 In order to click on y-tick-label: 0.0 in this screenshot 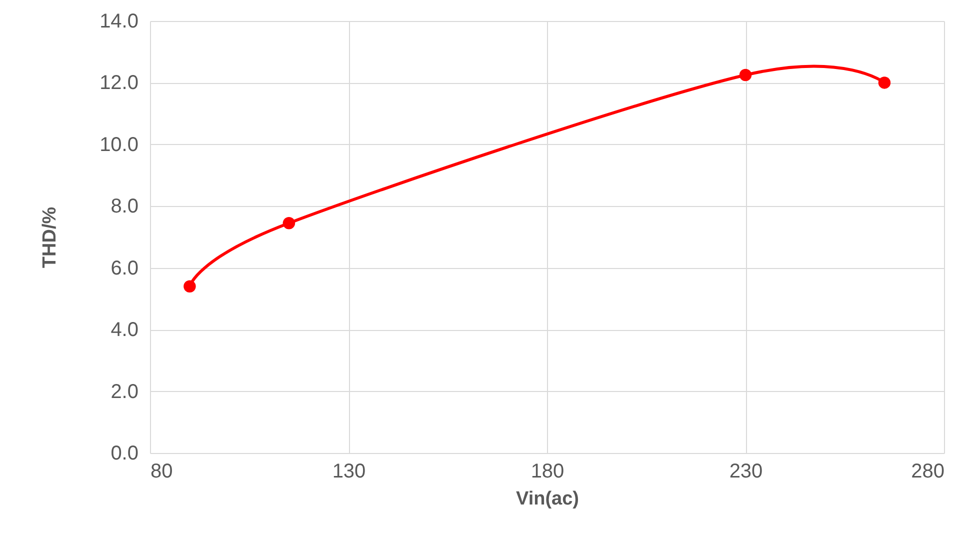, I will do `click(124, 453)`.